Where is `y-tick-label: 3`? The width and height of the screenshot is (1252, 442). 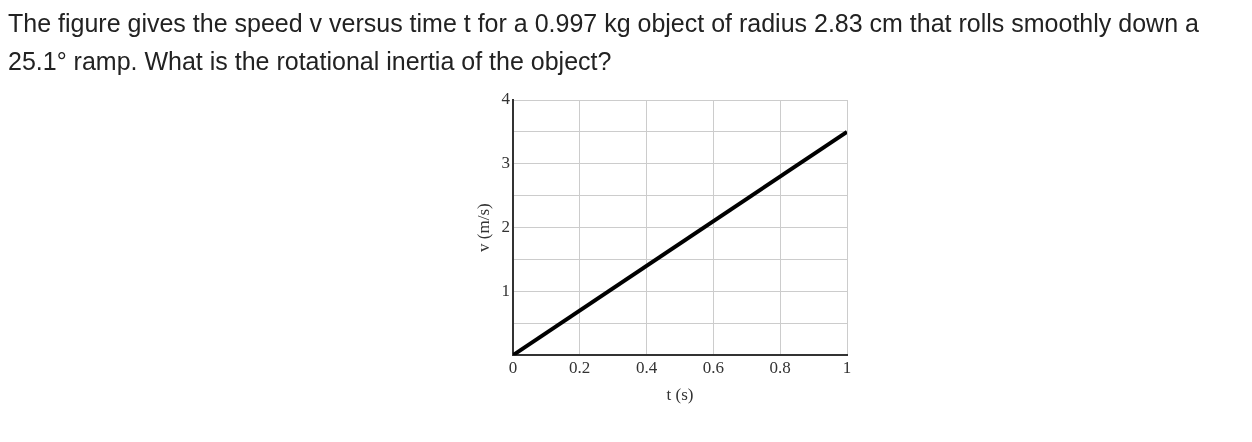 y-tick-label: 3 is located at coordinates (505, 163).